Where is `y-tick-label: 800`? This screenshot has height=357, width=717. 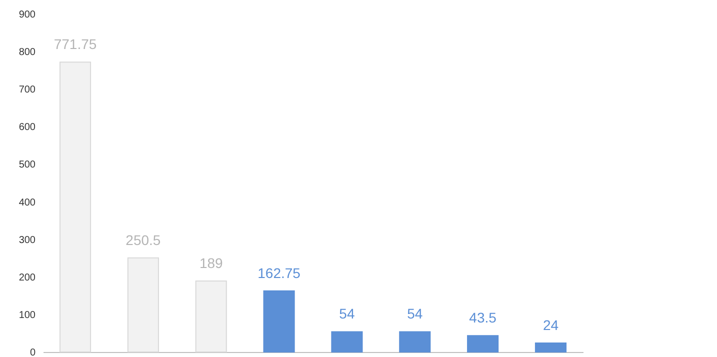
y-tick-label: 800 is located at coordinates (27, 52).